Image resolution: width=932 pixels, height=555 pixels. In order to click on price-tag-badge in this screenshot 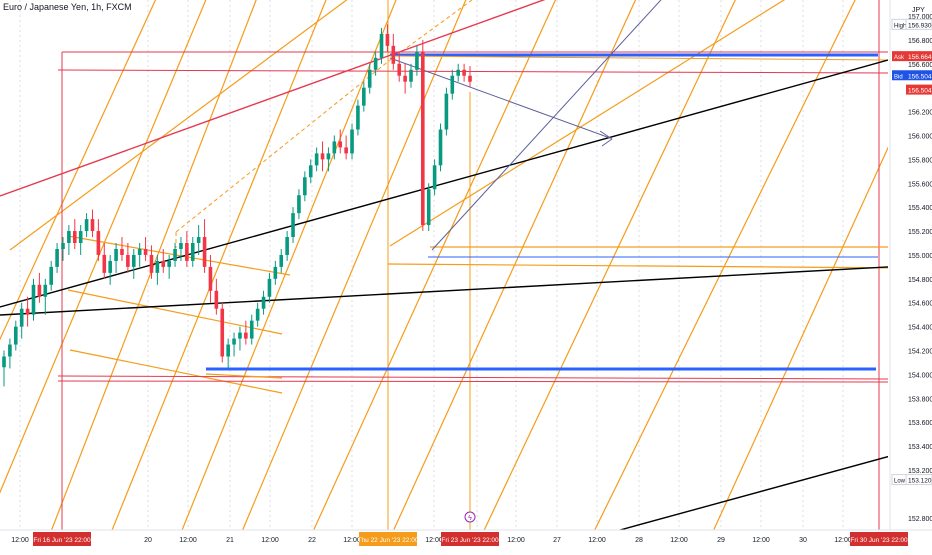, I will do `click(899, 75)`.